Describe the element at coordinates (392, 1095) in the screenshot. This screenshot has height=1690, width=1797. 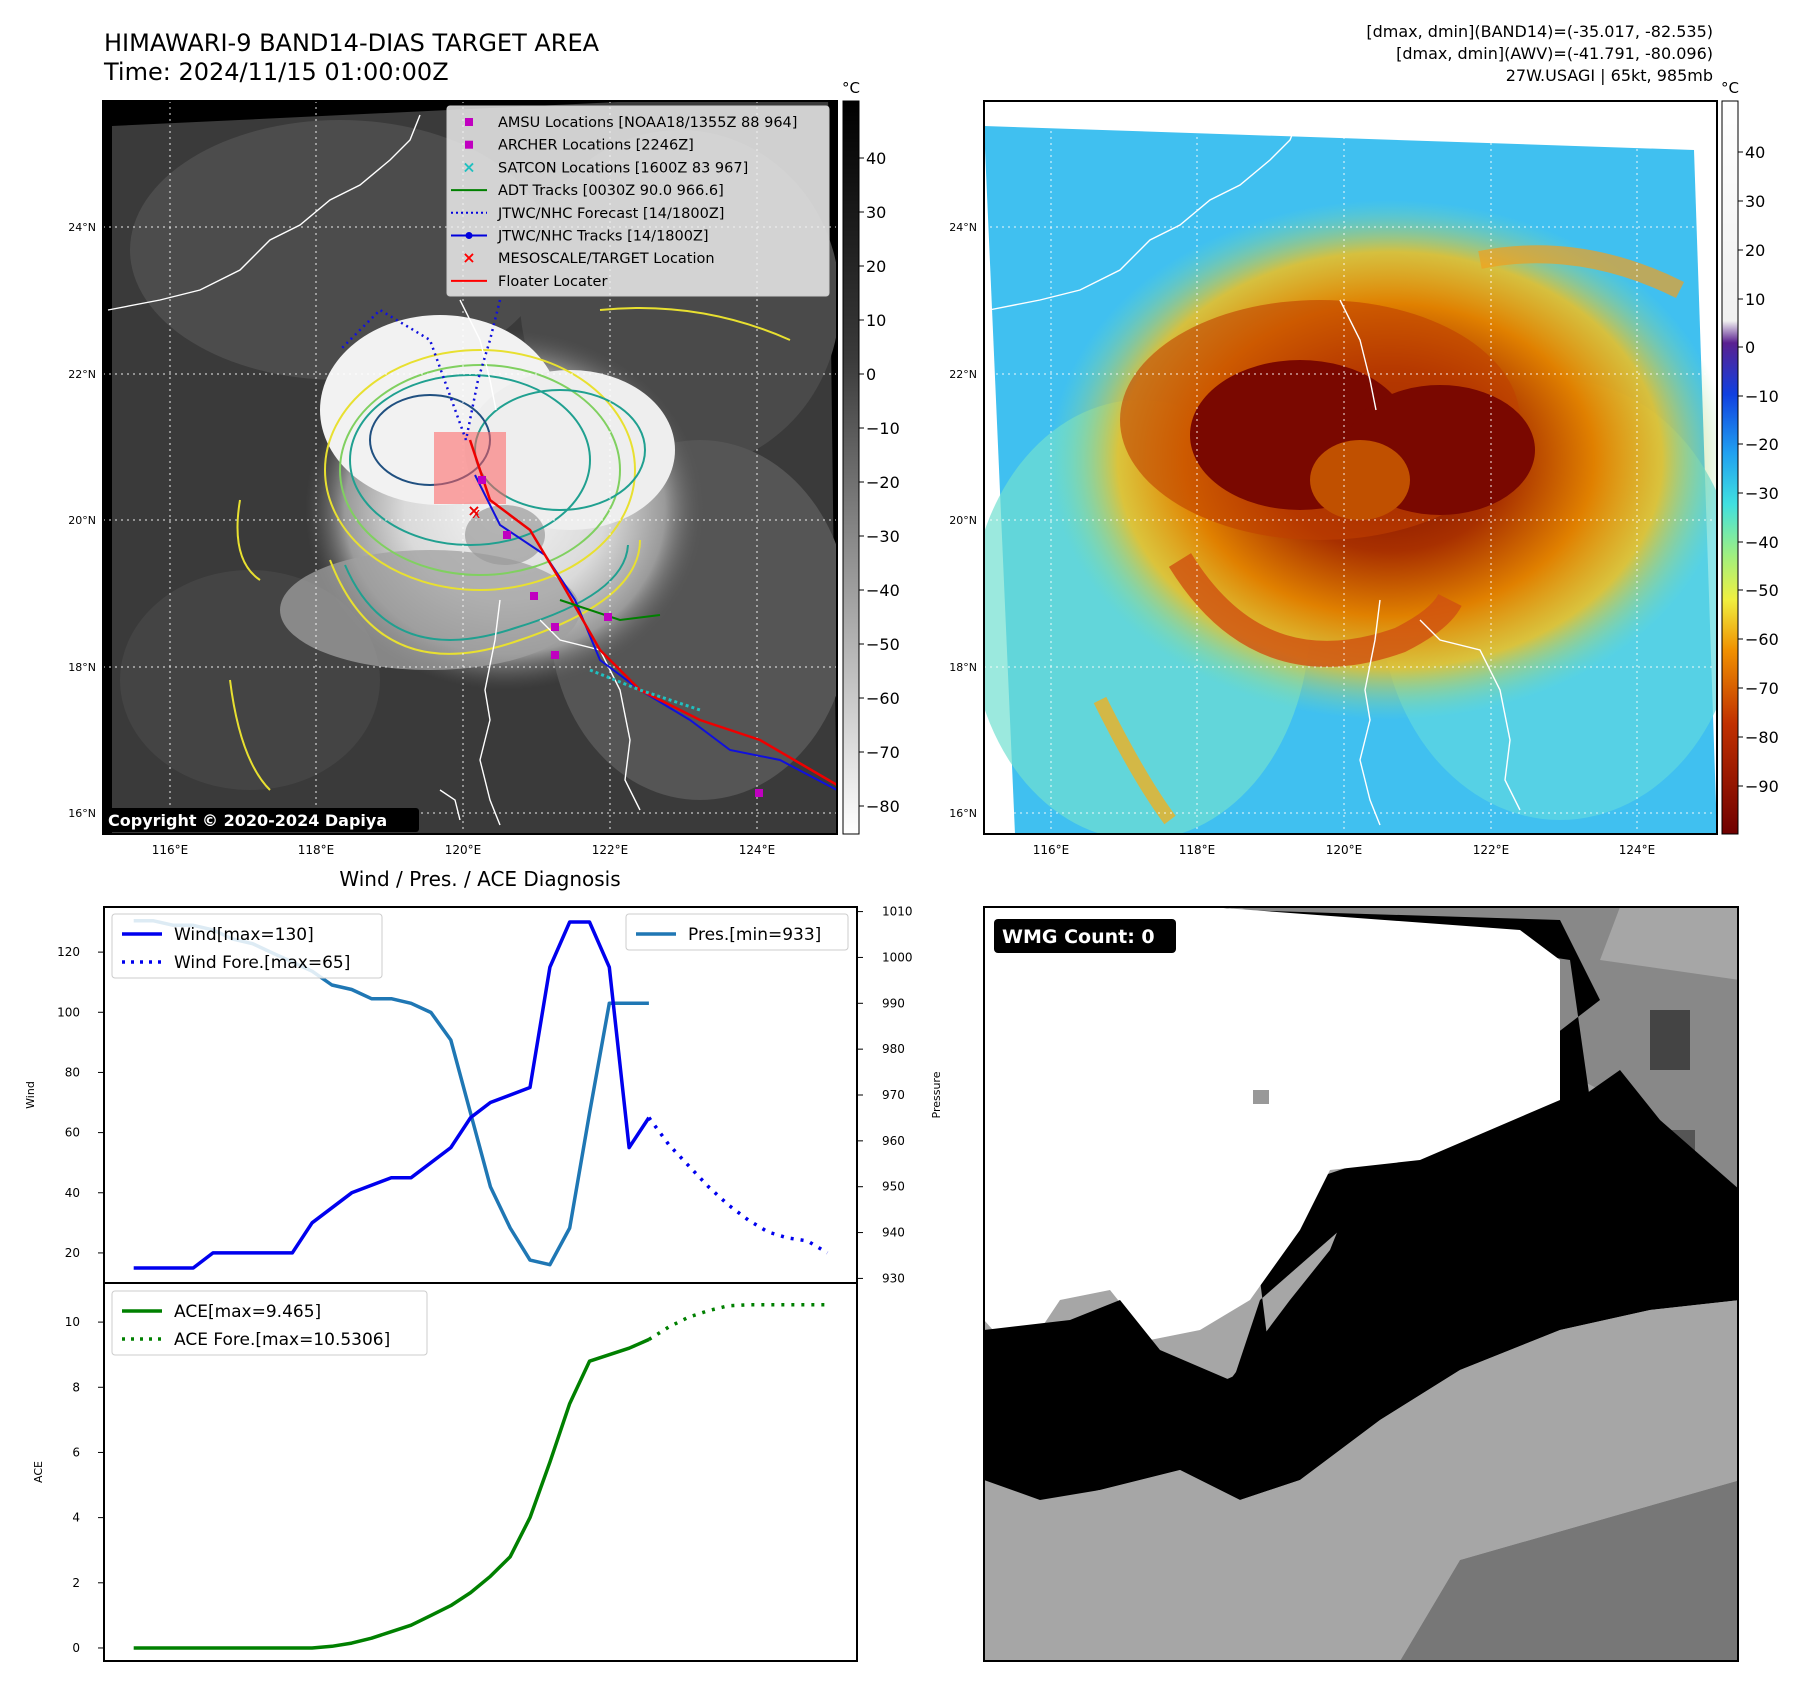
I see `wind-line` at that location.